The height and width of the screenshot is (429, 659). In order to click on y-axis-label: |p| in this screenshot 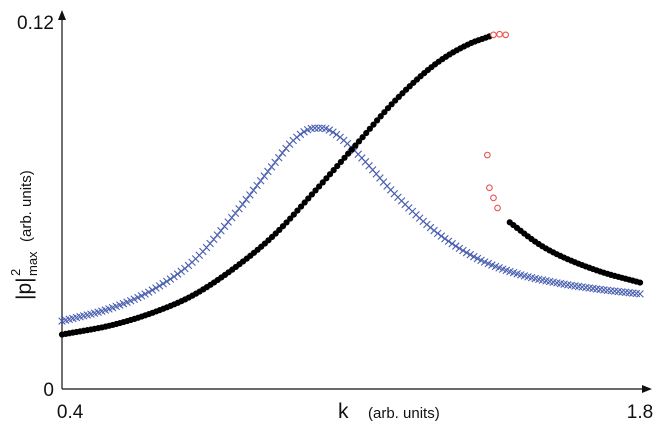, I will do `click(24, 288)`.